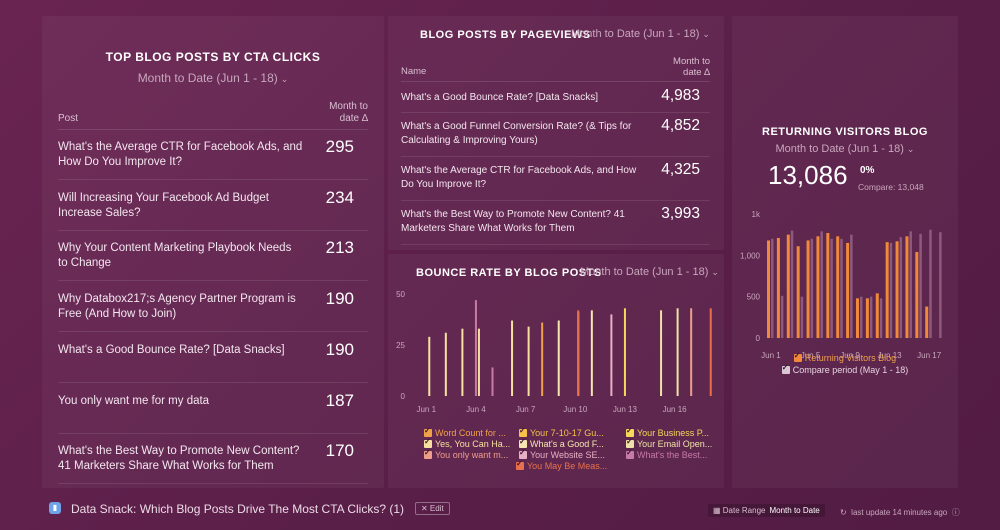 The width and height of the screenshot is (1000, 530). Describe the element at coordinates (500, 97) in the screenshot. I see `post-title: What's a Good Bounce Rate? [Data Snacks]` at that location.